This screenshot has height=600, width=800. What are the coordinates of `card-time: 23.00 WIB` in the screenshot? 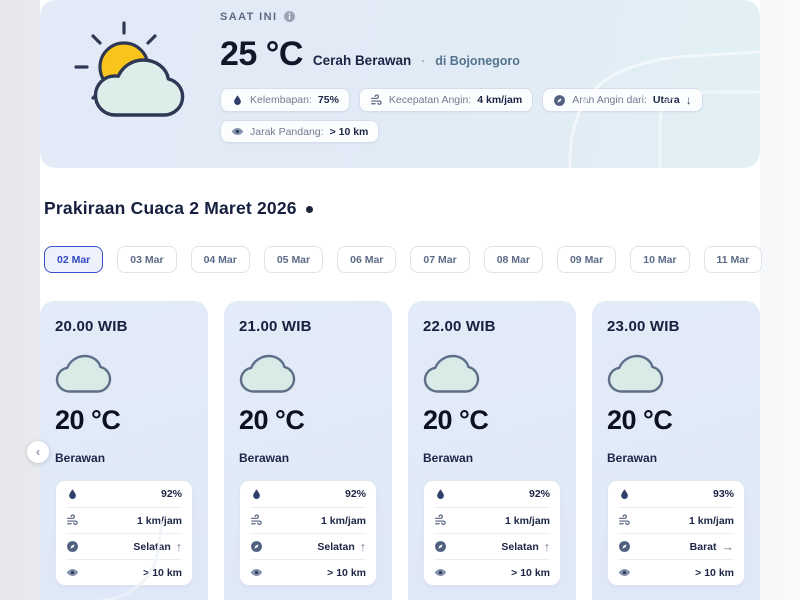 It's located at (643, 326).